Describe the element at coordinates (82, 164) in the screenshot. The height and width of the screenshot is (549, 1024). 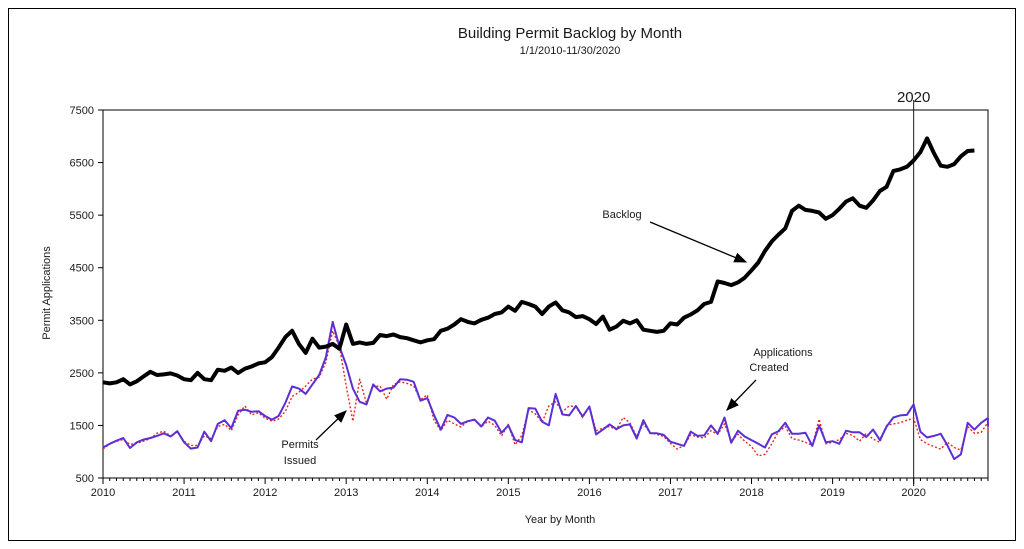
I see `y-tick-label: 6500` at that location.